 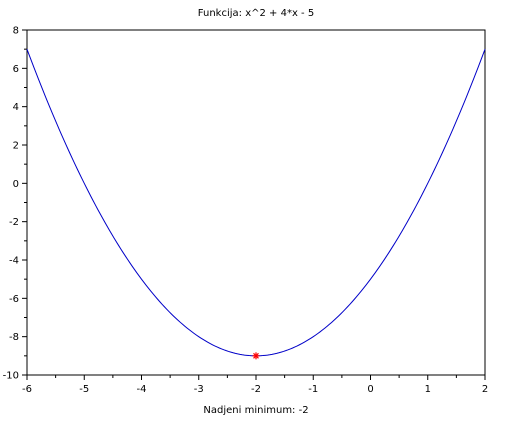 I want to click on y-tick-label: -2, so click(x=14, y=222).